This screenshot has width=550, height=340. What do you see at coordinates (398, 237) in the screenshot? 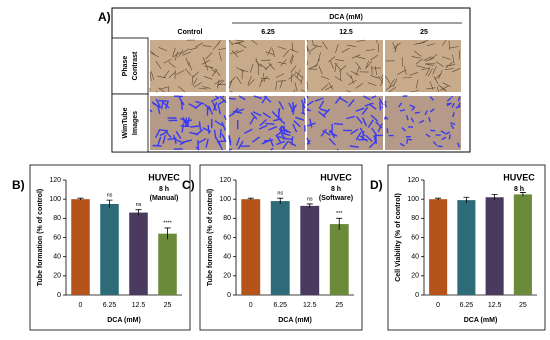
I see `y-axis-label: Cell Viability (% of control)` at bounding box center [398, 237].